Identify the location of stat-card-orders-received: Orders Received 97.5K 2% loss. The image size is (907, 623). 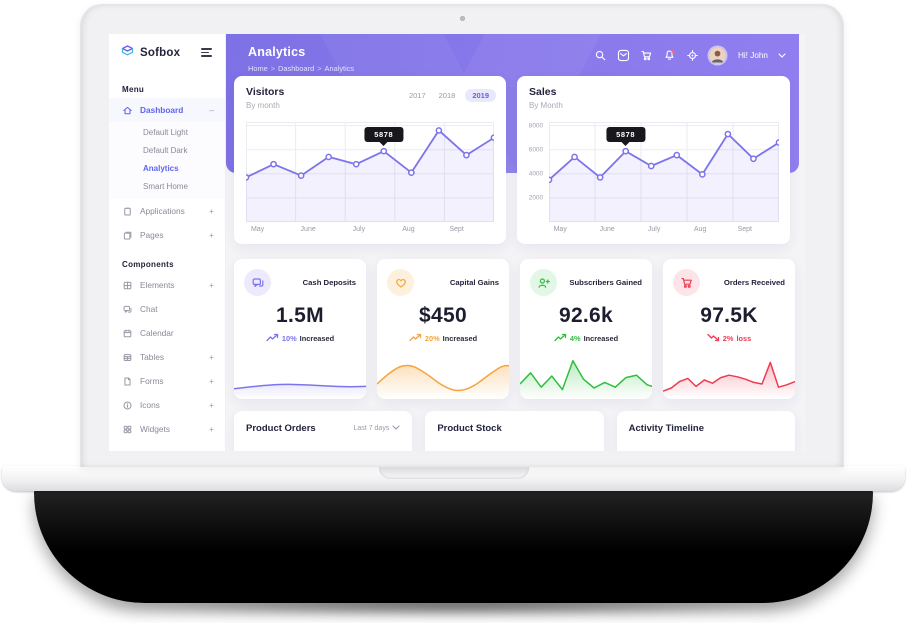
(729, 329).